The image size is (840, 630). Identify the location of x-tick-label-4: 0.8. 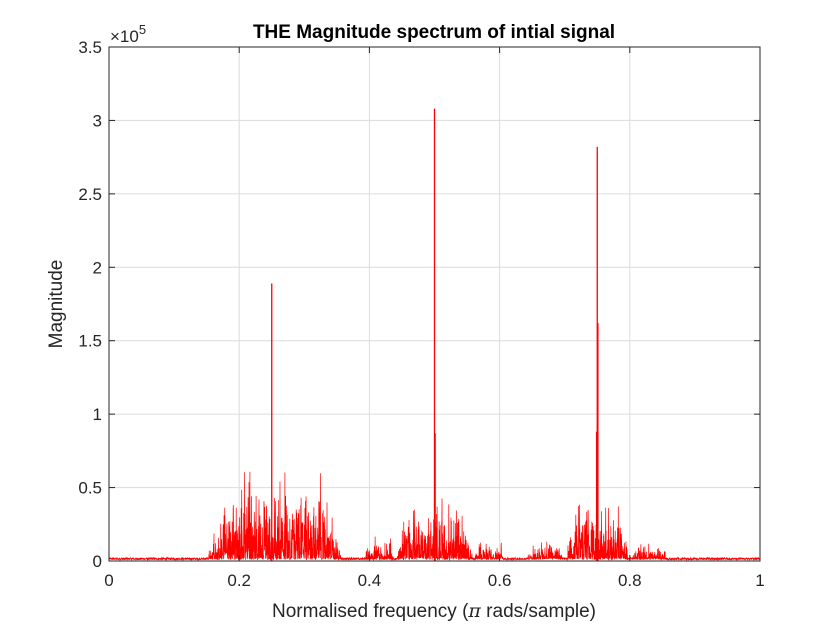
(630, 580).